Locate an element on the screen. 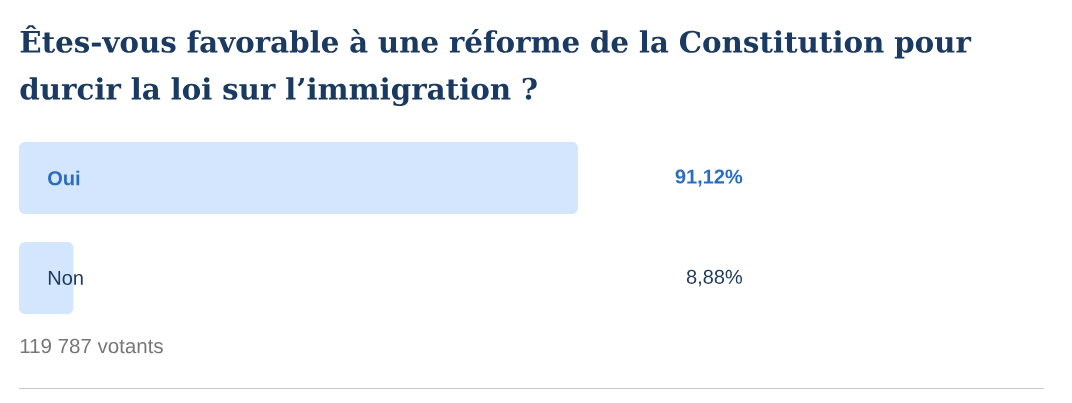 This screenshot has height=403, width=1072. data-label: 8,88% is located at coordinates (714, 278).